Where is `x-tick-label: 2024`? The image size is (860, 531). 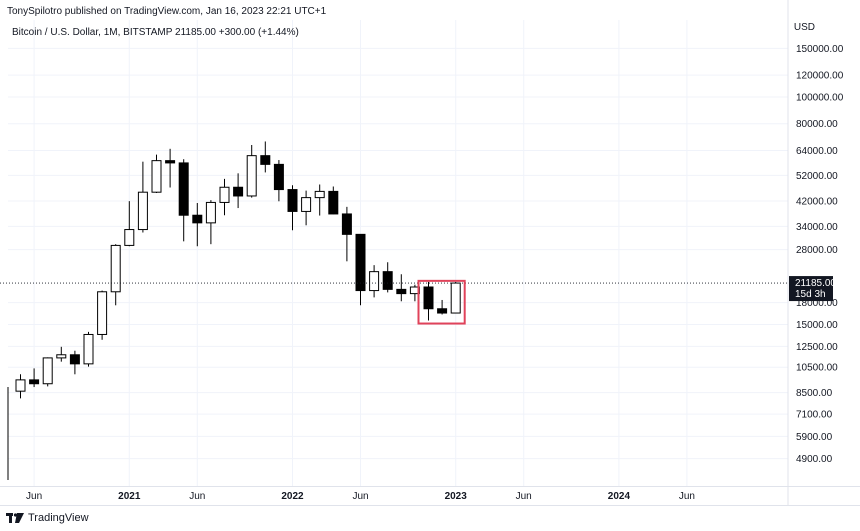 x-tick-label: 2024 is located at coordinates (619, 496).